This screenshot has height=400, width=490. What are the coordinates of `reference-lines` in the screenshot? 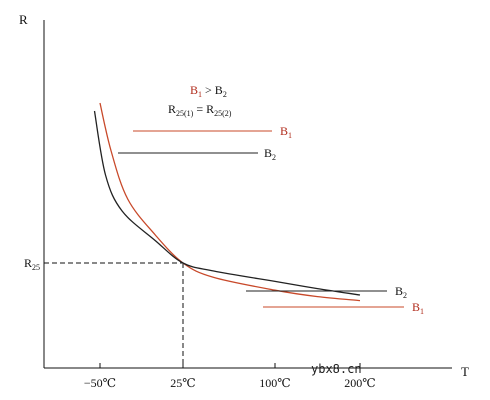 It's located at (114, 315).